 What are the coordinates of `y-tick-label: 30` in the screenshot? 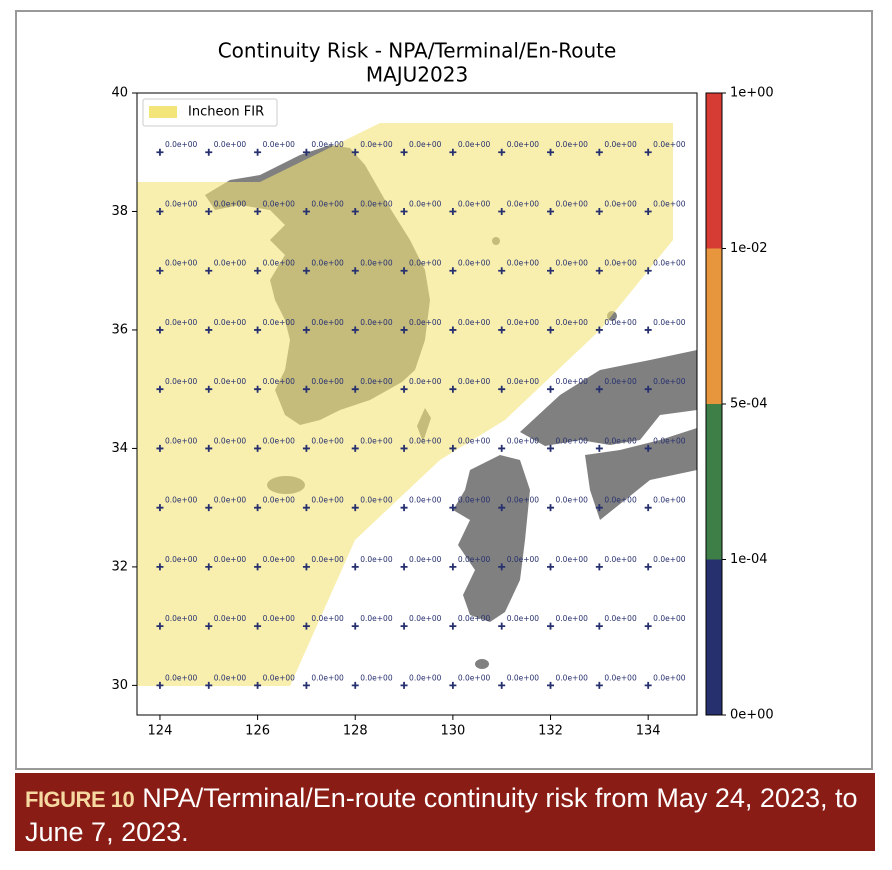 It's located at (119, 685).